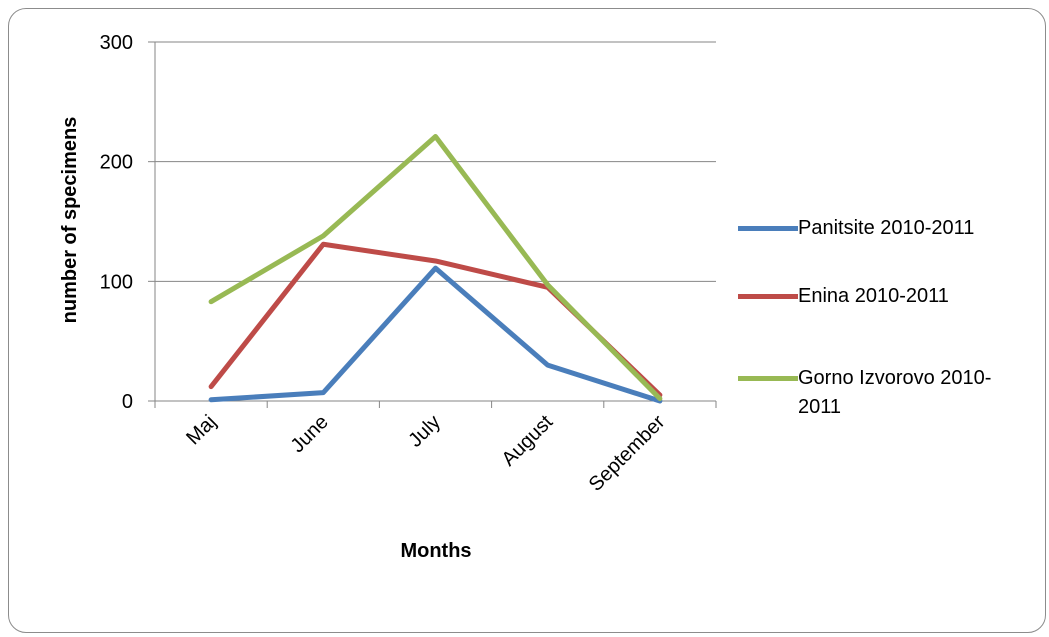 Image resolution: width=1049 pixels, height=637 pixels. I want to click on x-tick-label: June, so click(310, 434).